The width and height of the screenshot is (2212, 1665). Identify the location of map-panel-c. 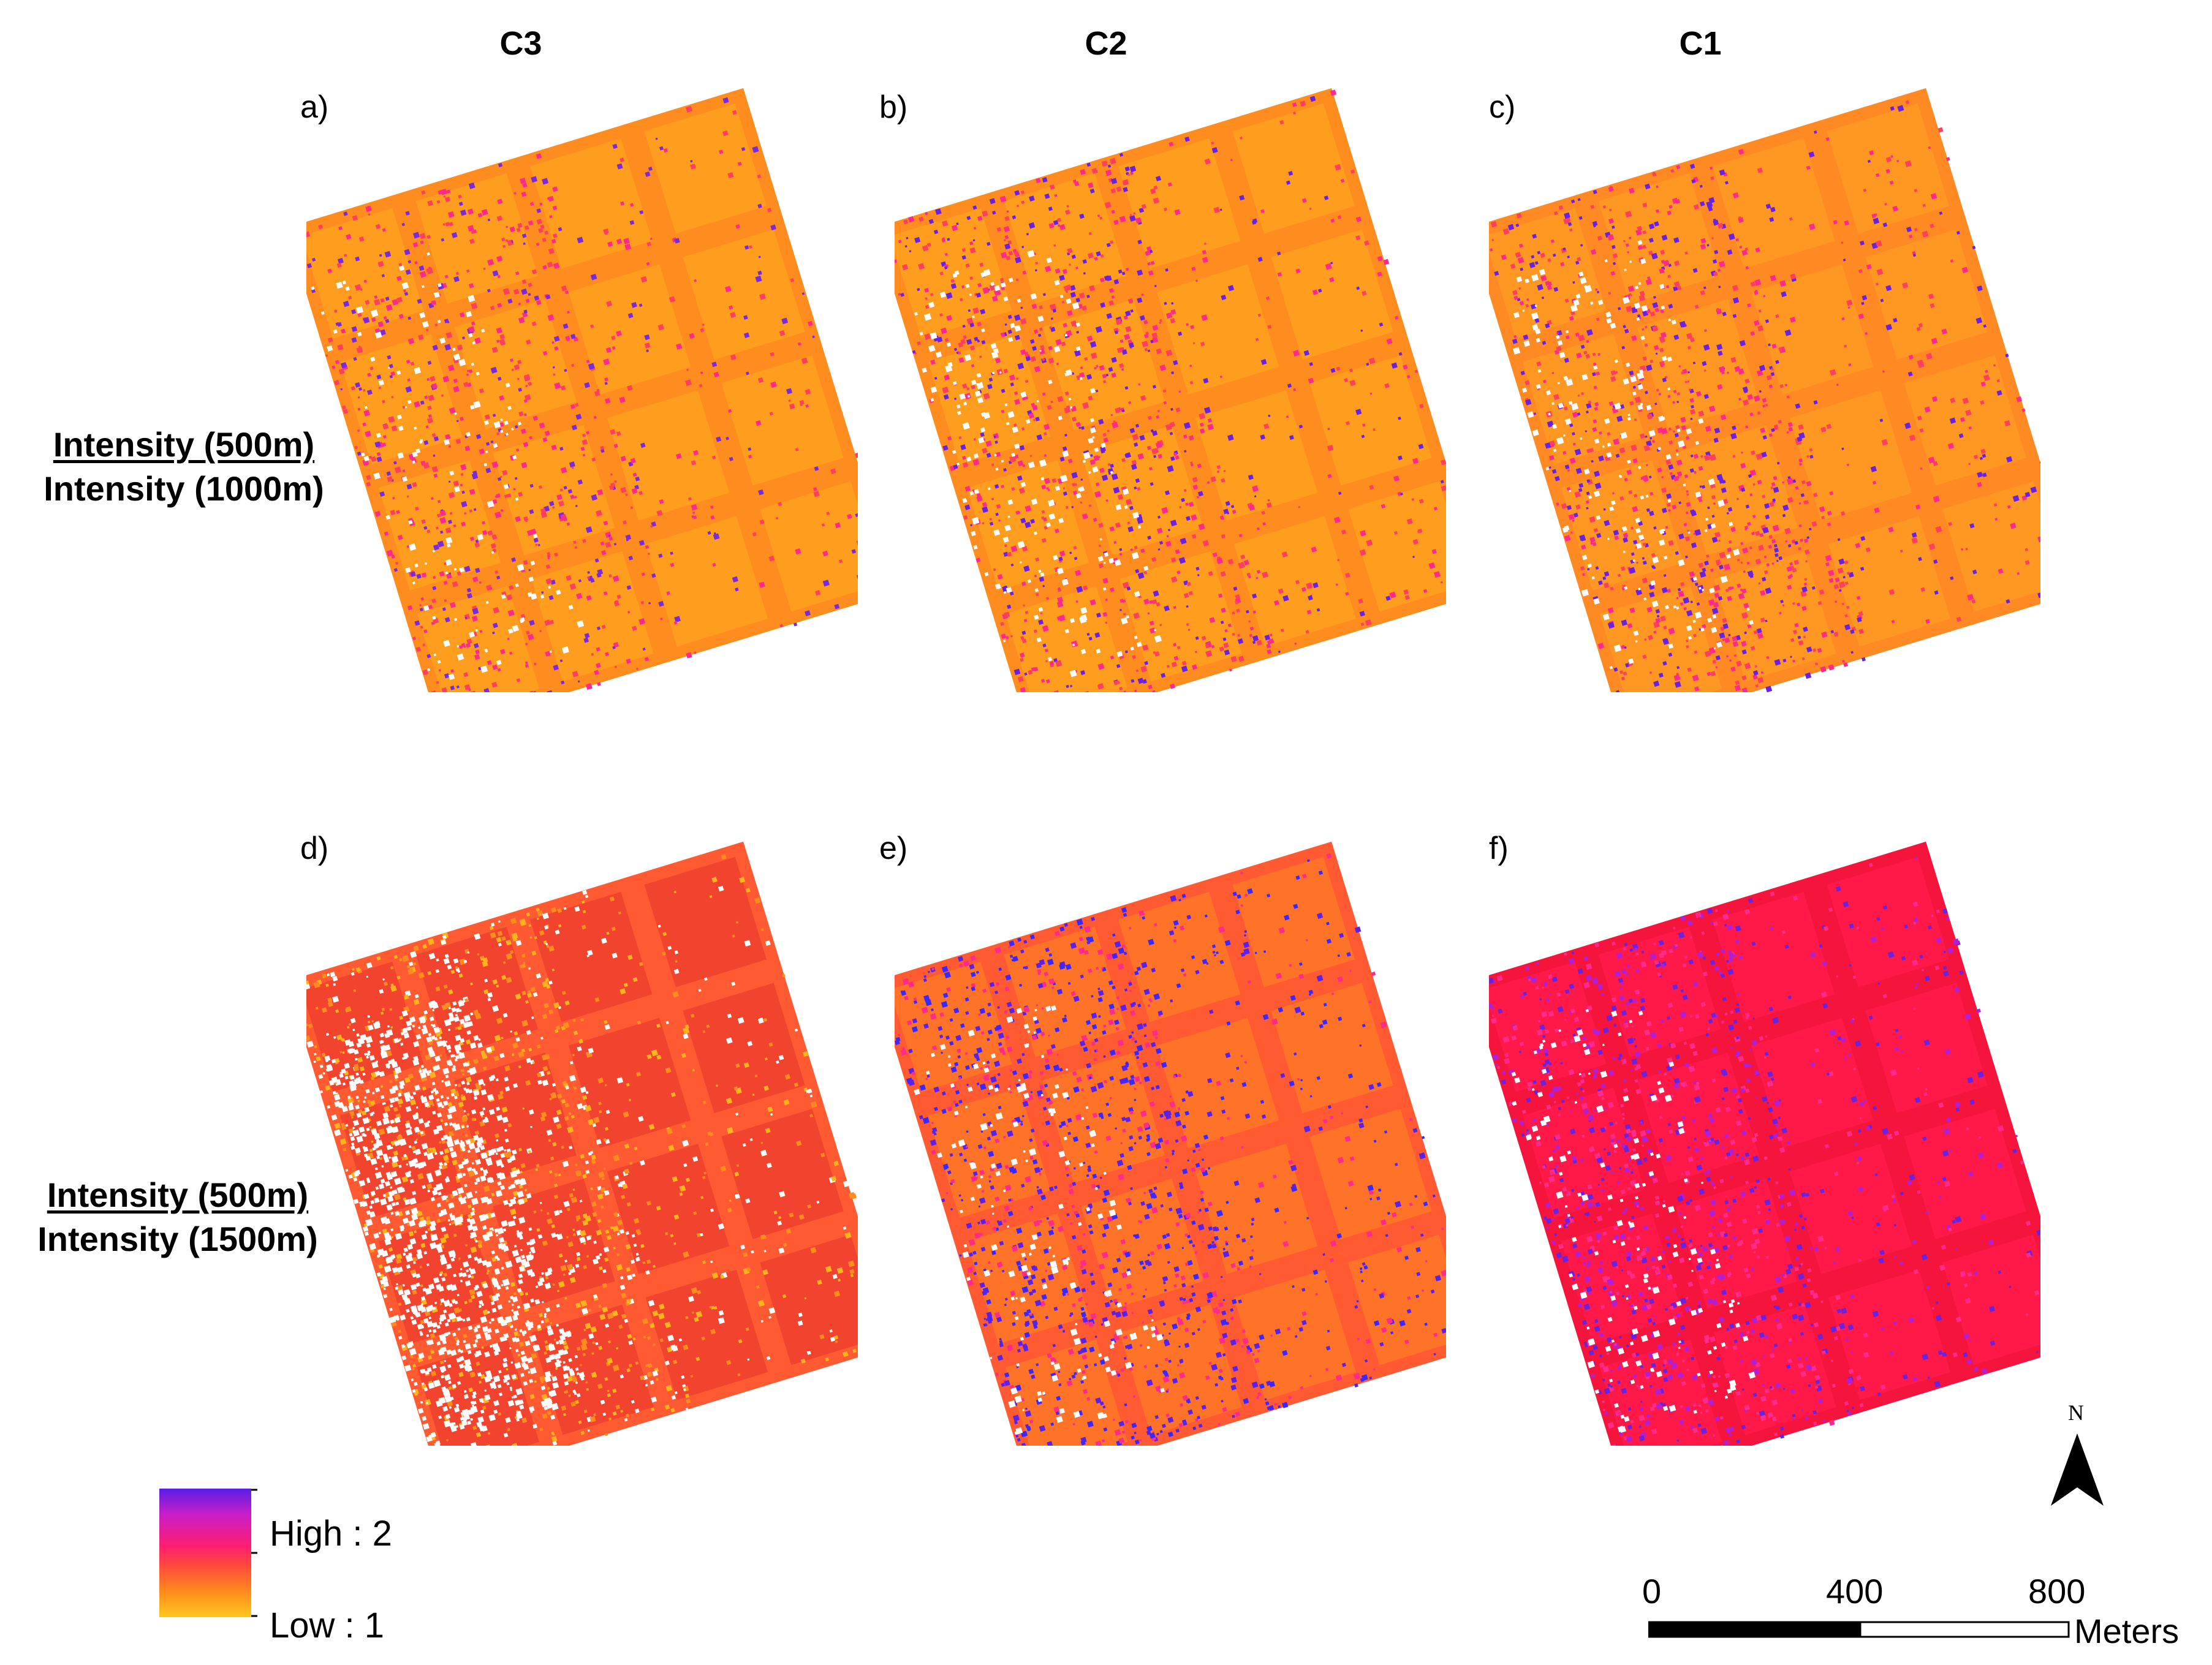
(1764, 389).